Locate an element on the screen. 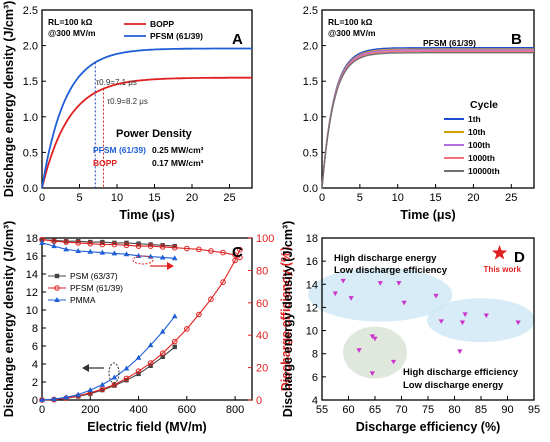  panel-a-tau-blue-label: τ0.9=7.1 μs is located at coordinates (116, 82).